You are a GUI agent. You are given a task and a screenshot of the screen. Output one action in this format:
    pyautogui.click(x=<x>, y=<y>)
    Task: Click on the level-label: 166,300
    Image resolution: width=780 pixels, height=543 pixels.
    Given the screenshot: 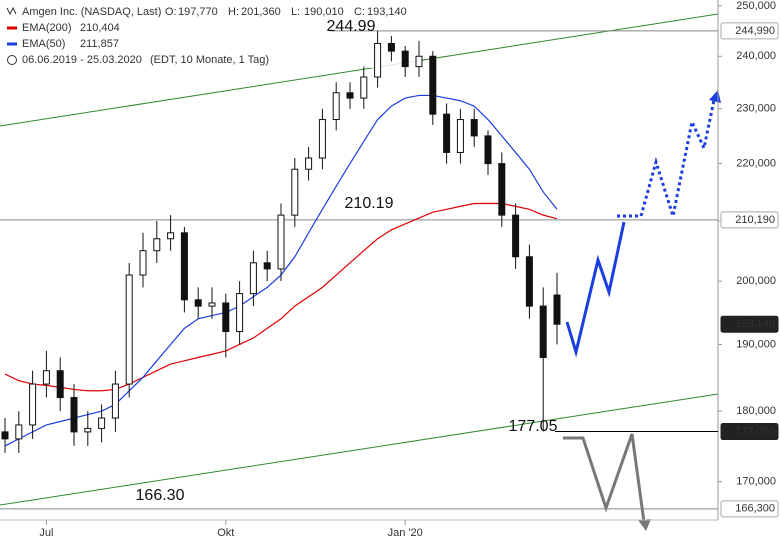 What is the action you would take?
    pyautogui.click(x=755, y=509)
    